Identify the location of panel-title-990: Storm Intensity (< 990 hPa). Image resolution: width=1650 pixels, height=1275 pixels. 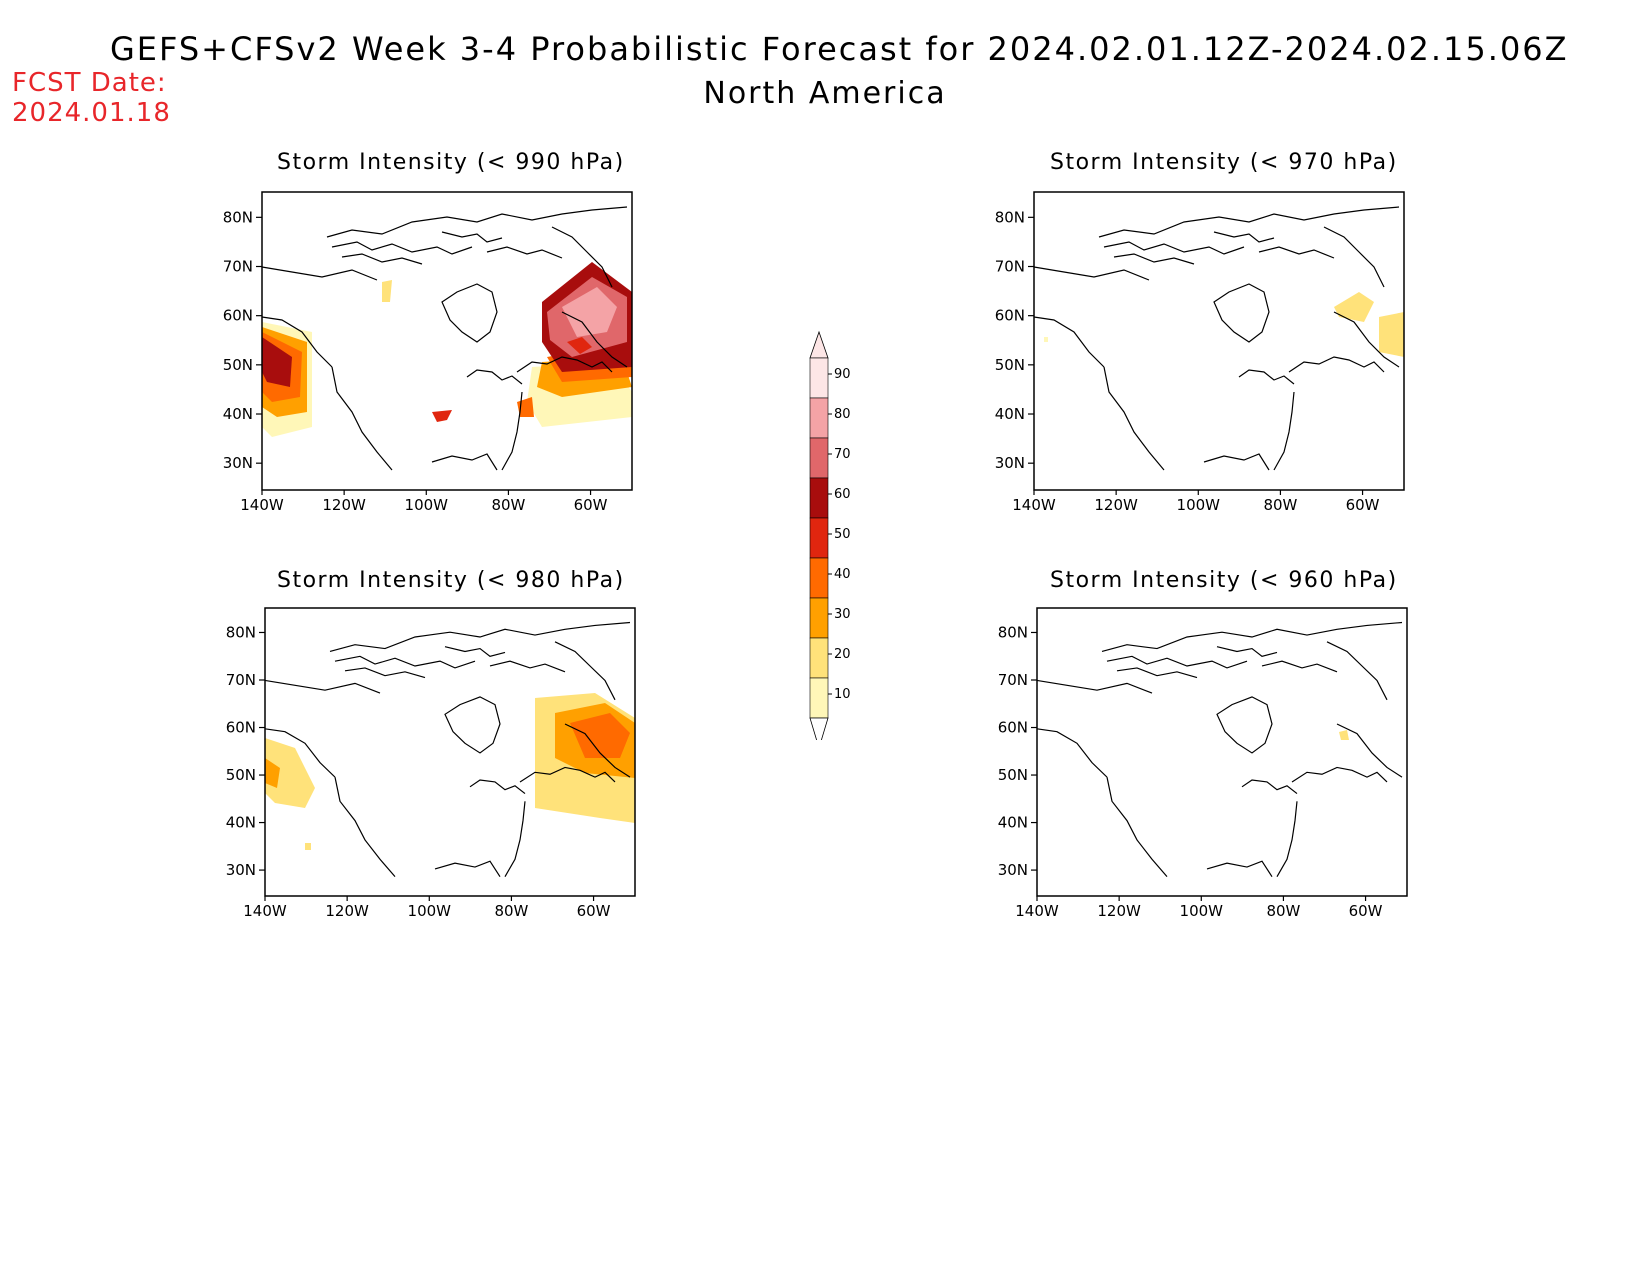
(451, 162).